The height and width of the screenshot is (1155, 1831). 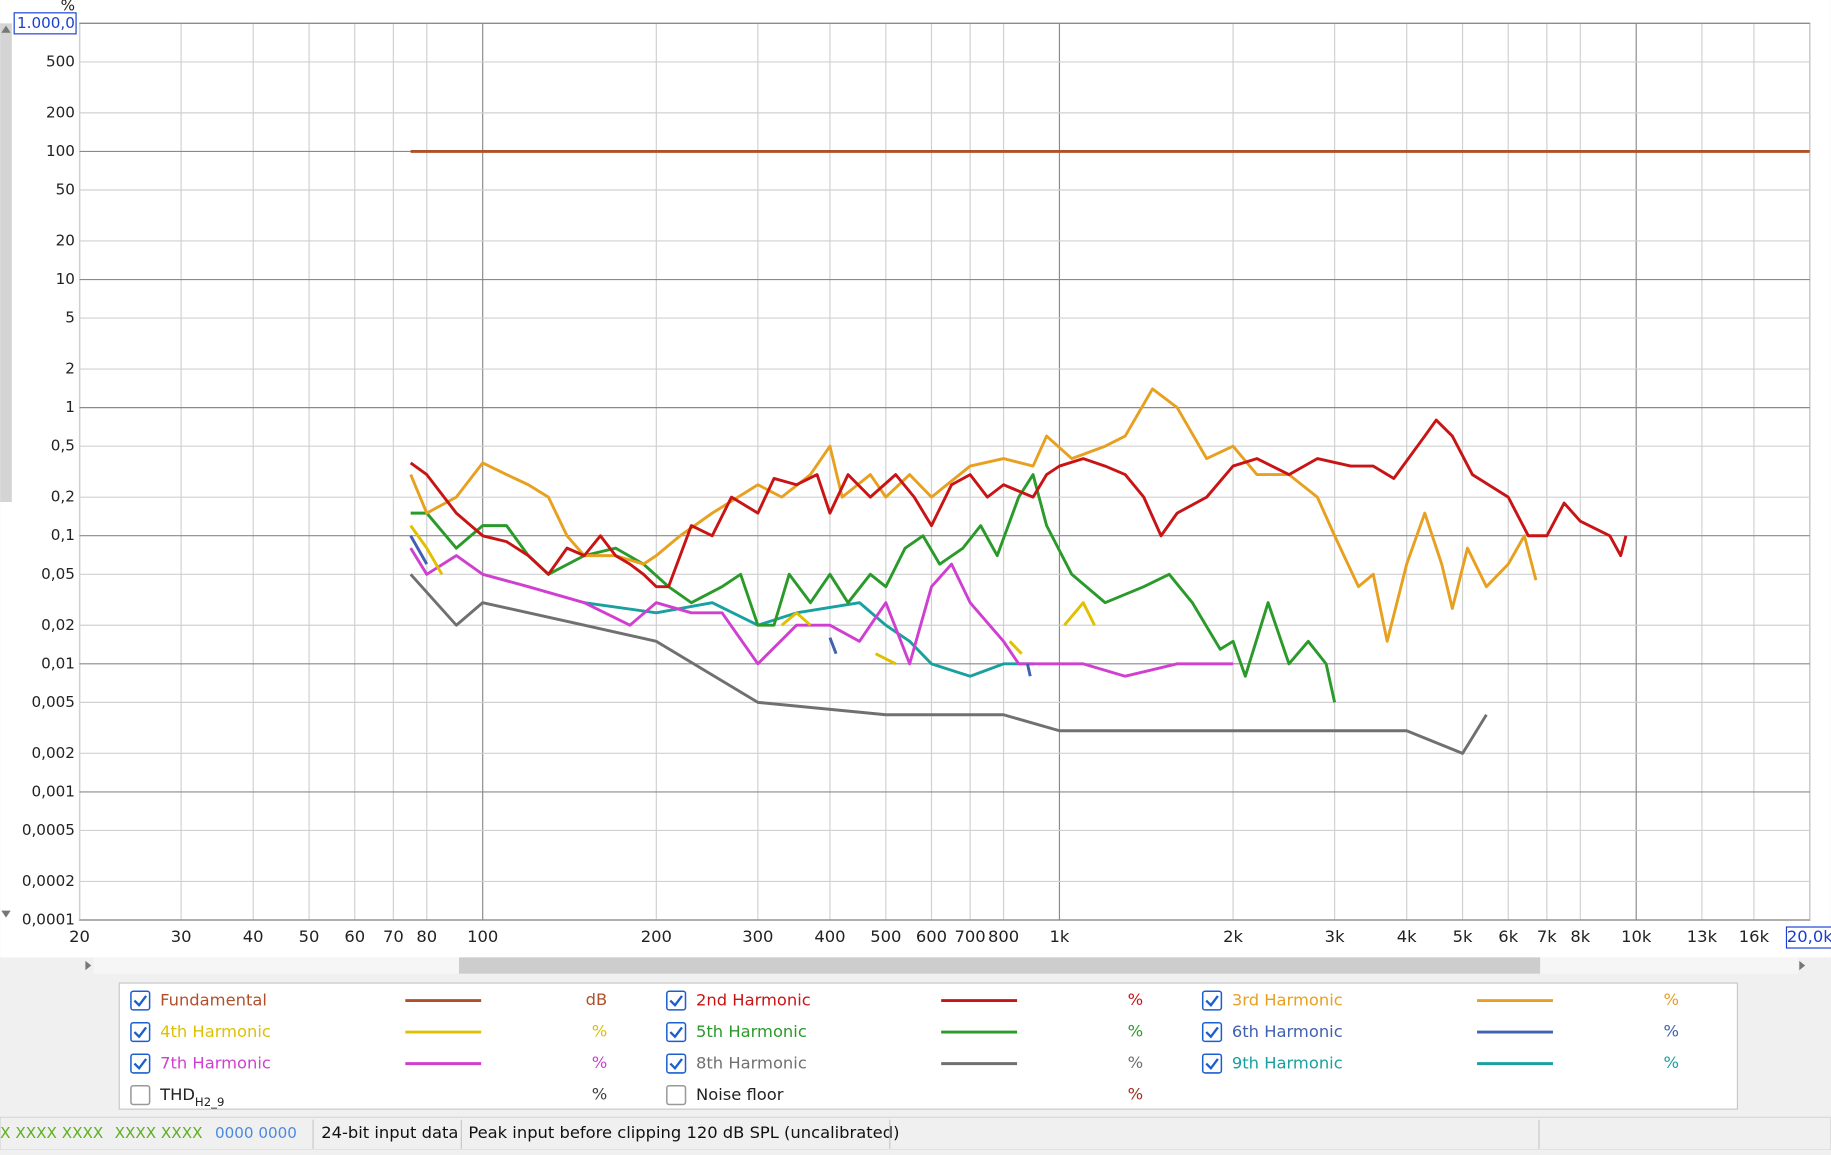 What do you see at coordinates (48, 920) in the screenshot?
I see `y-tick-label: 0,0001` at bounding box center [48, 920].